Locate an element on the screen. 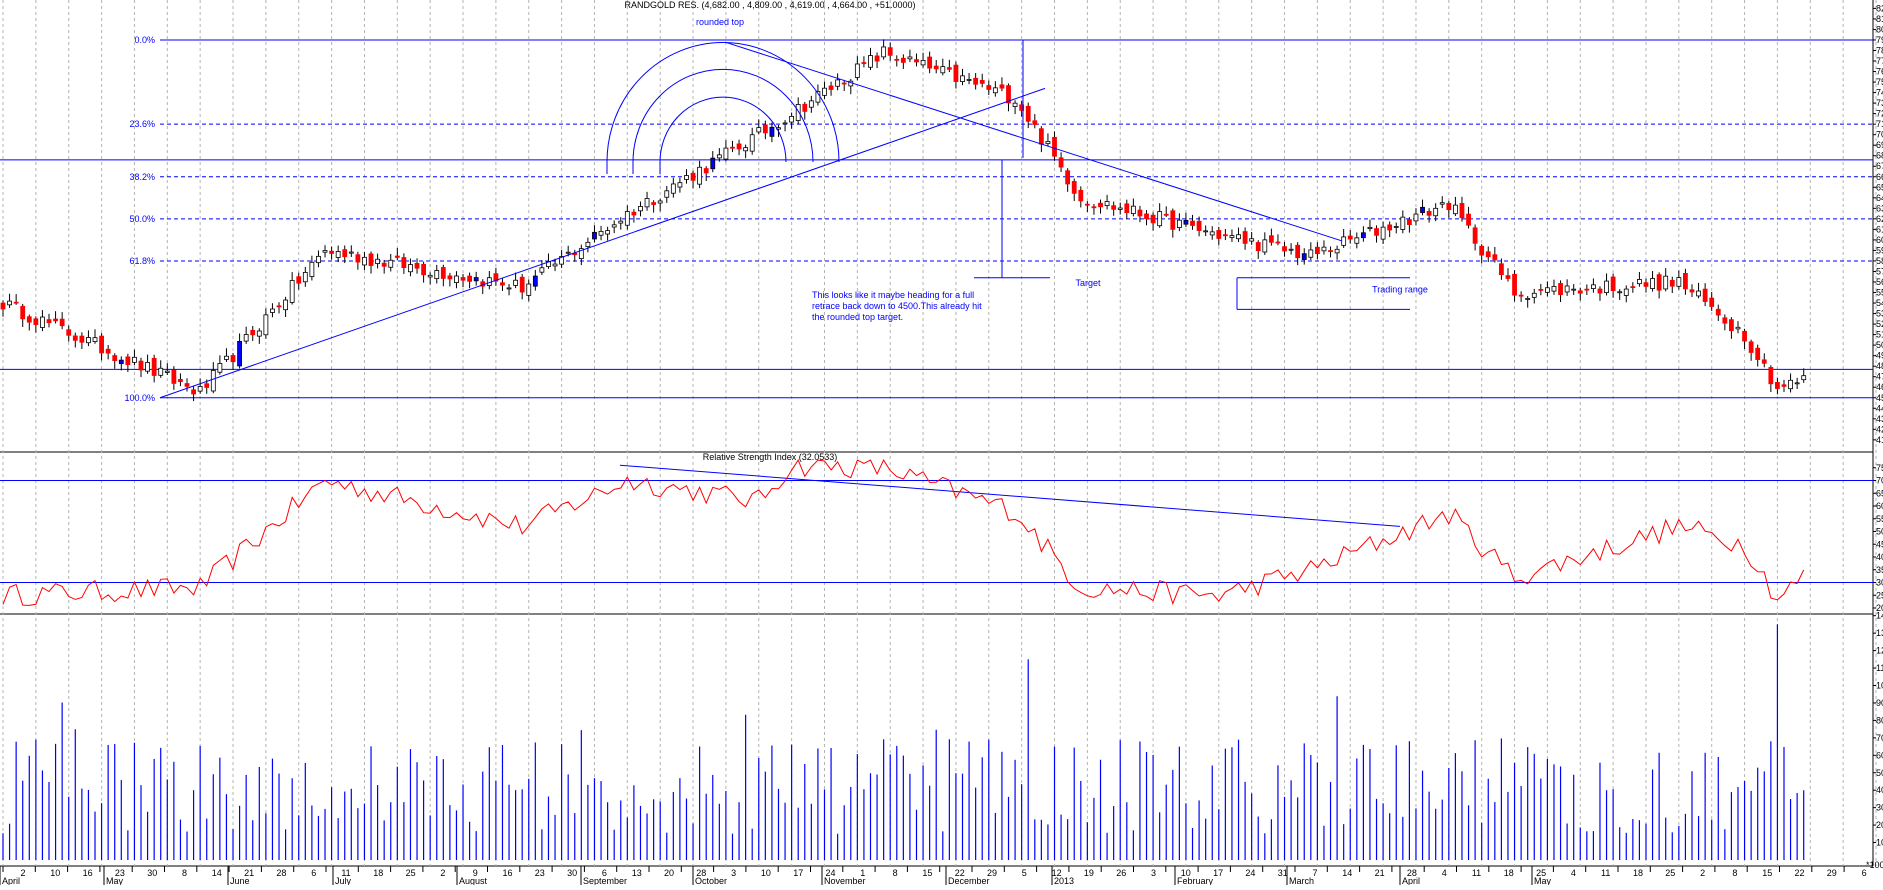 The image size is (1883, 890). fib-level-label: 38.2% is located at coordinates (142, 177).